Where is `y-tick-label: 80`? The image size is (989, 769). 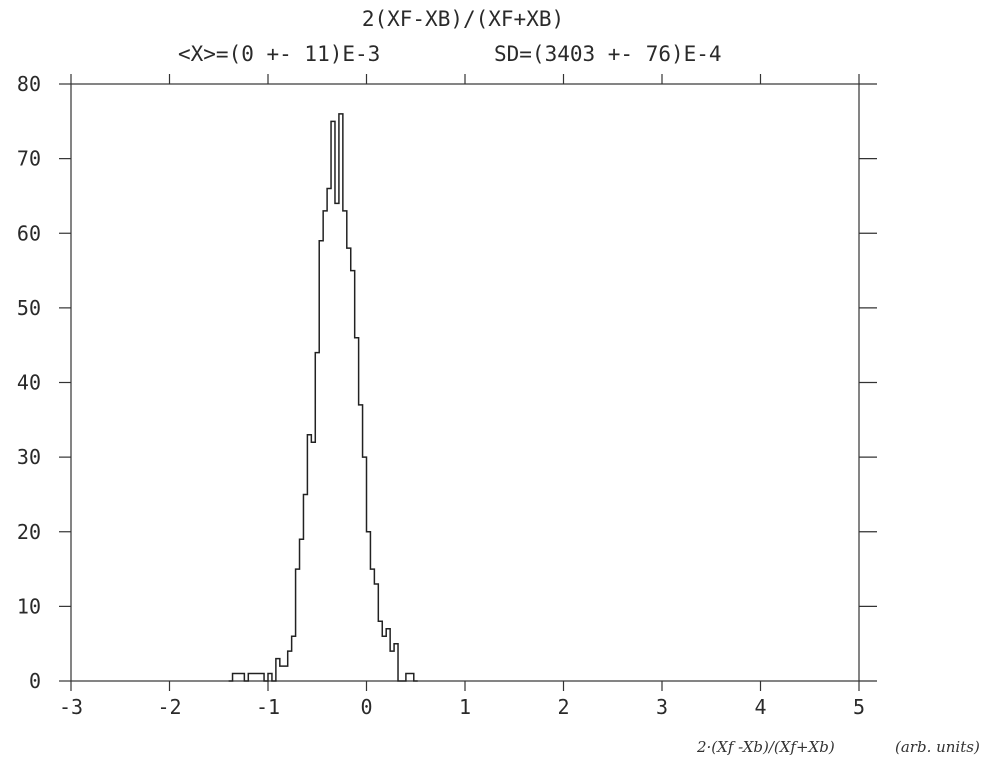 y-tick-label: 80 is located at coordinates (29, 84).